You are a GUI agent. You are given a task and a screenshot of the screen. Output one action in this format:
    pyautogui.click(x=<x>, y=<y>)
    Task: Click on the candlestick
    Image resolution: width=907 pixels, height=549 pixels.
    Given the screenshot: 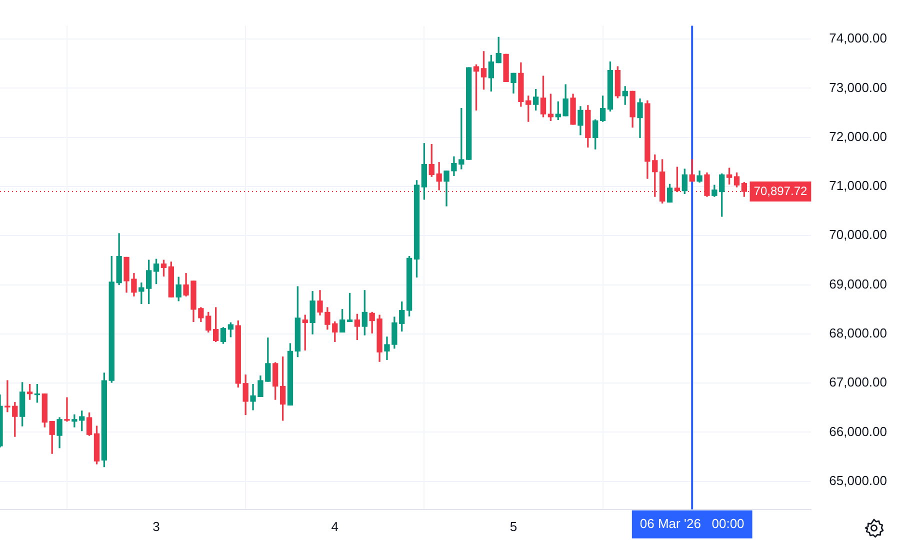 What is the action you would take?
    pyautogui.click(x=67, y=409)
    